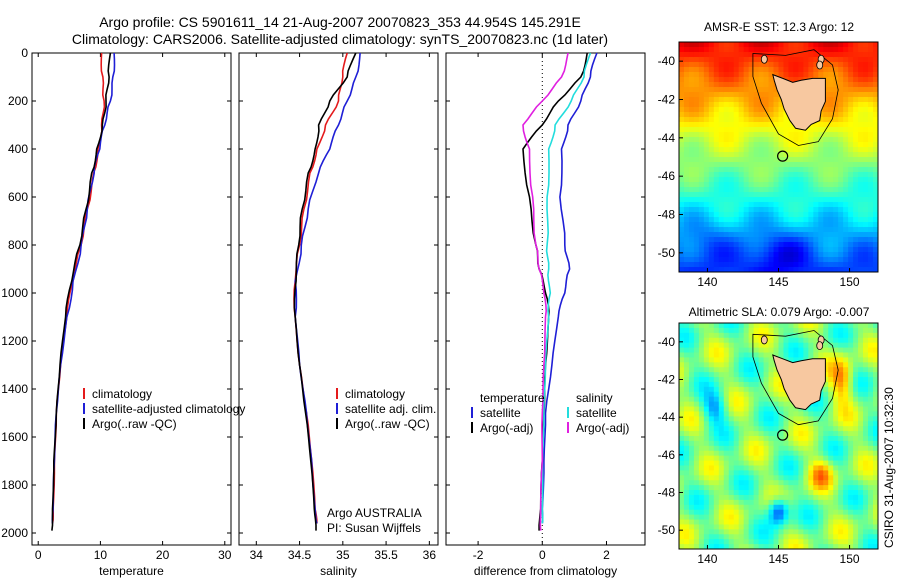  What do you see at coordinates (24, 53) in the screenshot?
I see `y-tick-label: 0` at bounding box center [24, 53].